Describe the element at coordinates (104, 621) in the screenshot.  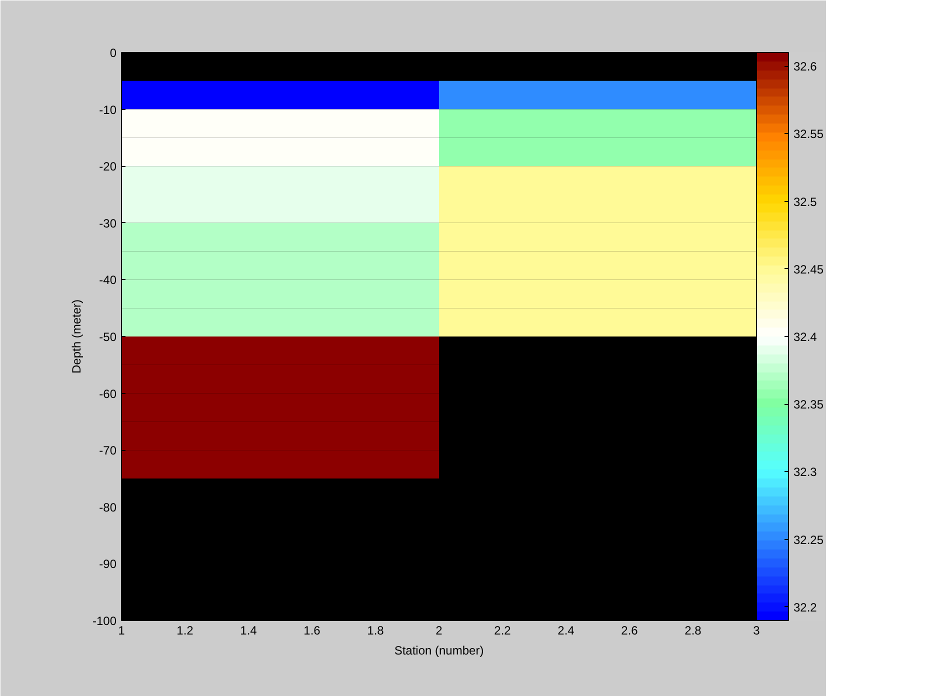
I see `y-tick-label: -100` at that location.